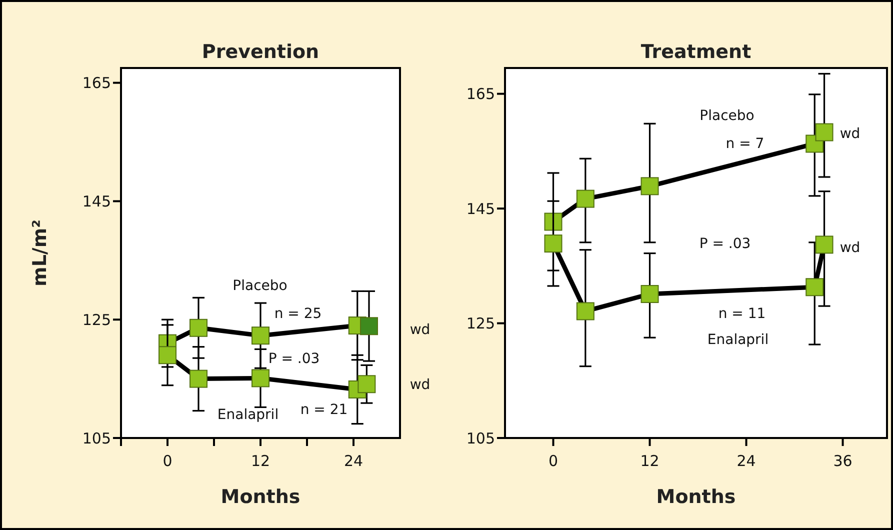 Image resolution: width=893 pixels, height=530 pixels. What do you see at coordinates (298, 314) in the screenshot?
I see `annotation: n = 25` at bounding box center [298, 314].